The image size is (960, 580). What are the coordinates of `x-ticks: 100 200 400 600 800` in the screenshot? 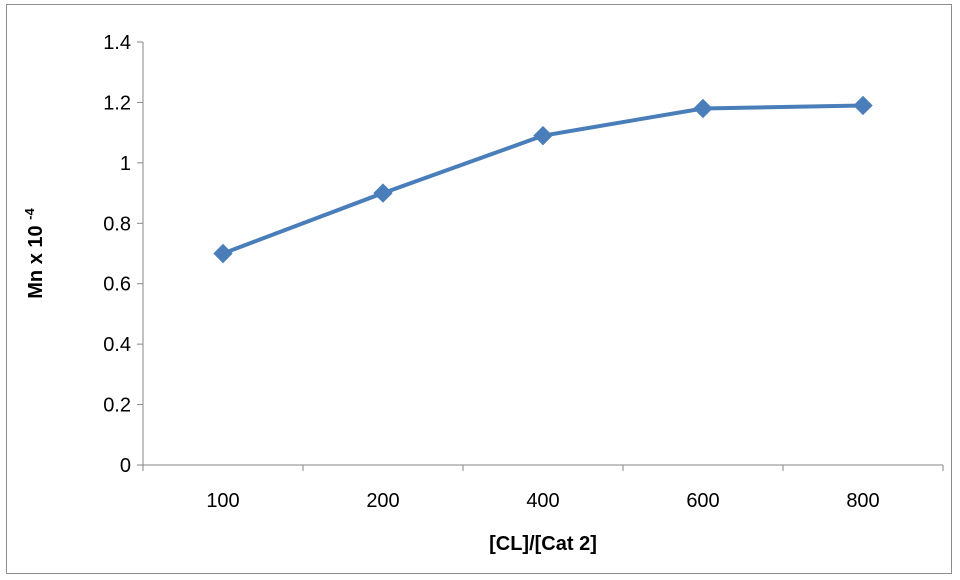 It's located at (543, 488).